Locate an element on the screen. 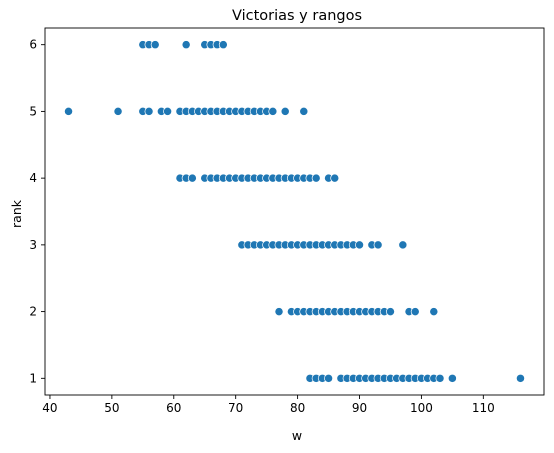 Image resolution: width=554 pixels, height=453 pixels. y-tick-label: 1 is located at coordinates (33, 378).